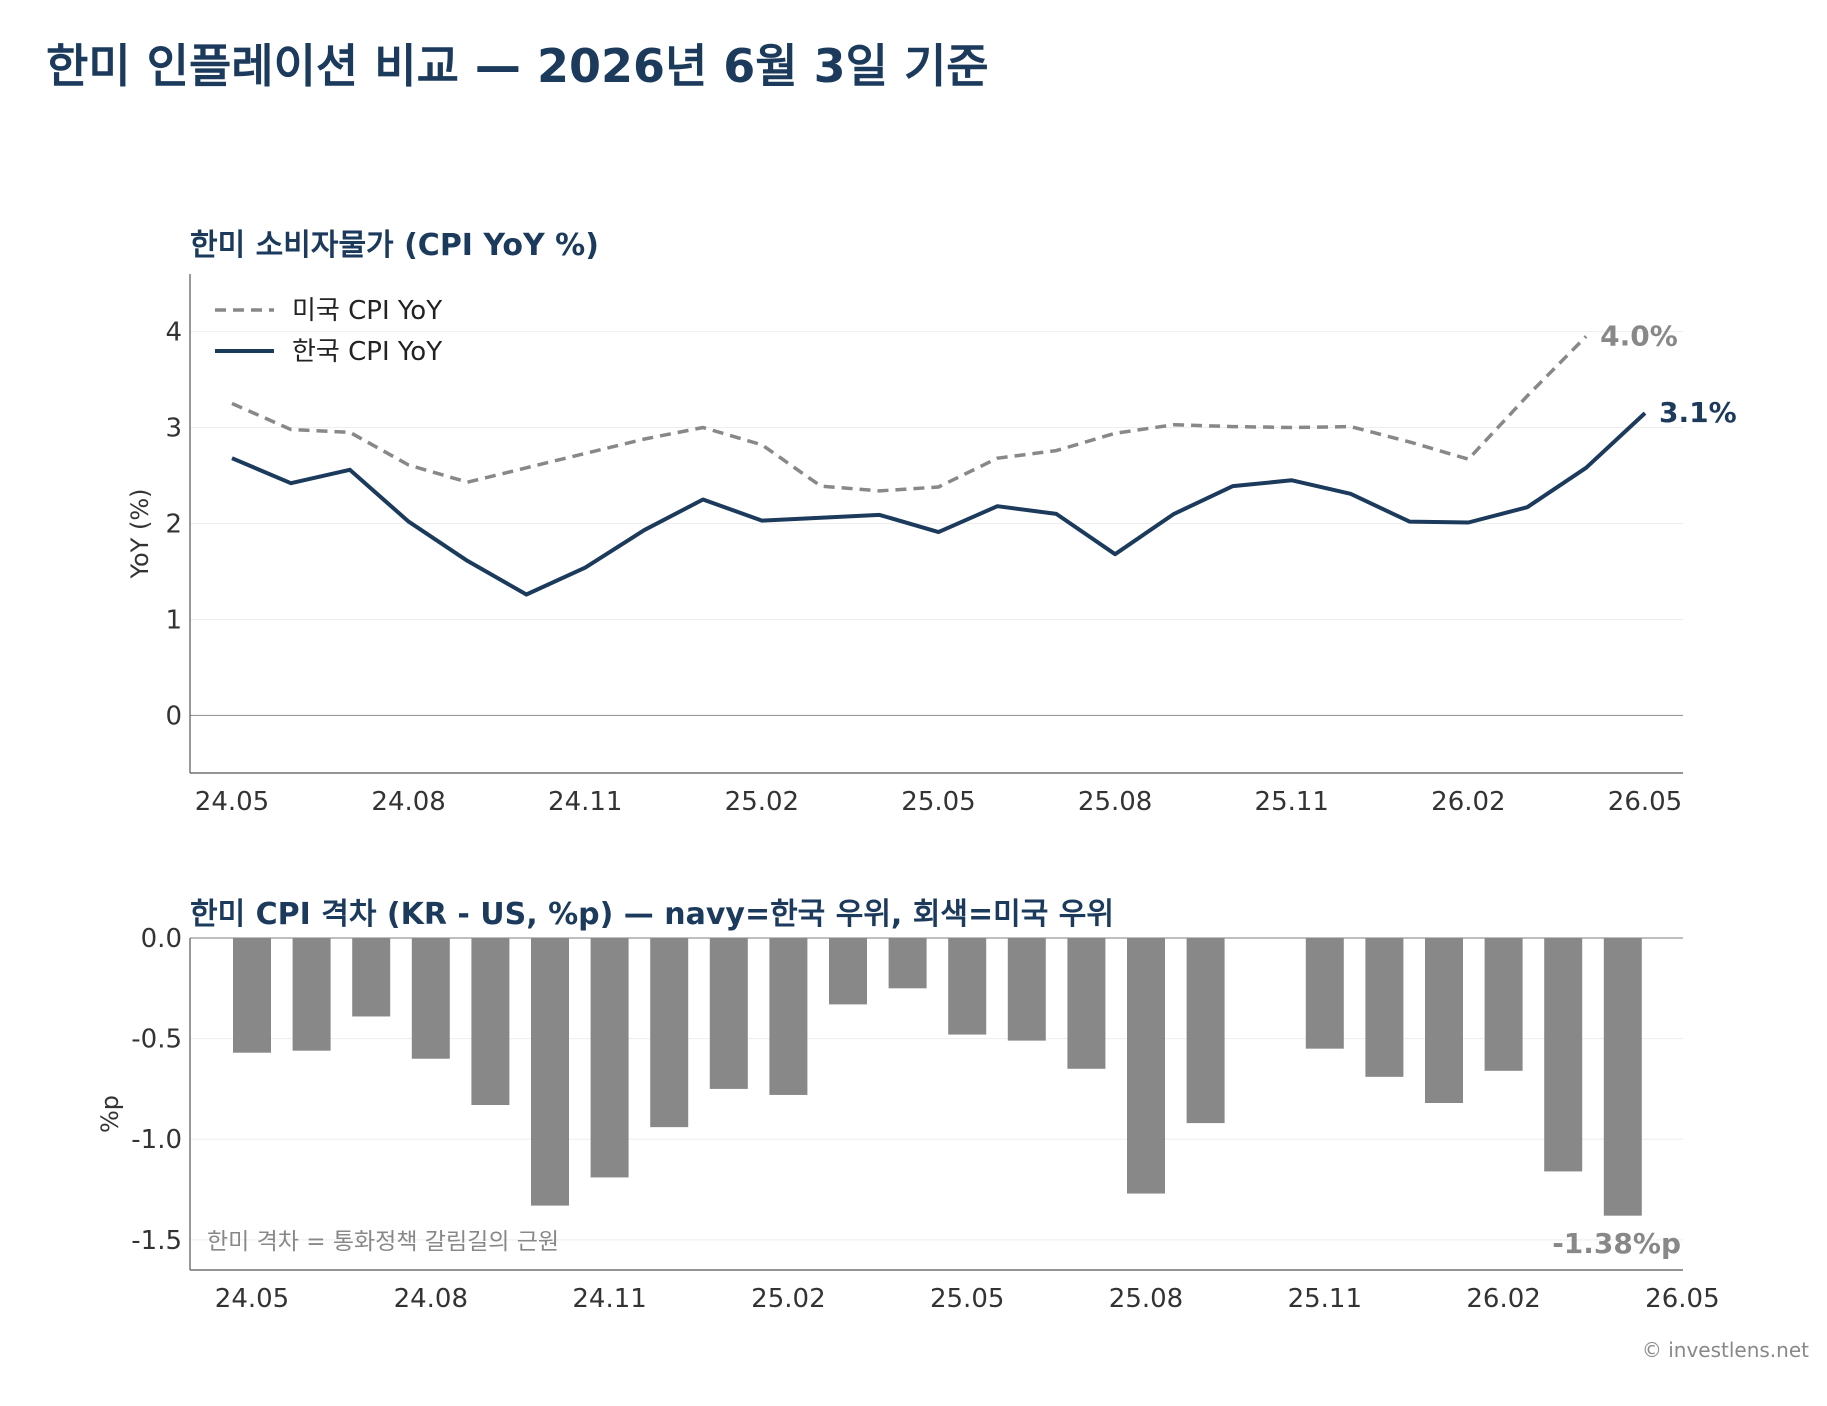  I want to click on bar-x-tick-label: 26.02, so click(1503, 1299).